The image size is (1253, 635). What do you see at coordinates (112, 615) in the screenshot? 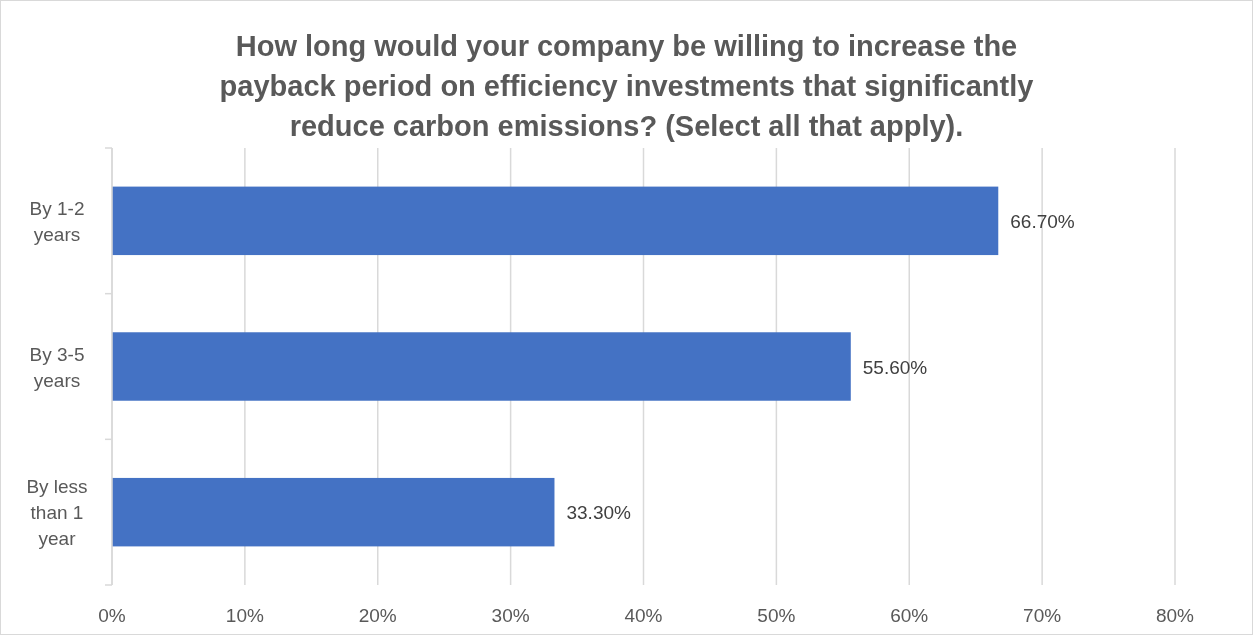
I see `x-tick-label: 0%` at bounding box center [112, 615].